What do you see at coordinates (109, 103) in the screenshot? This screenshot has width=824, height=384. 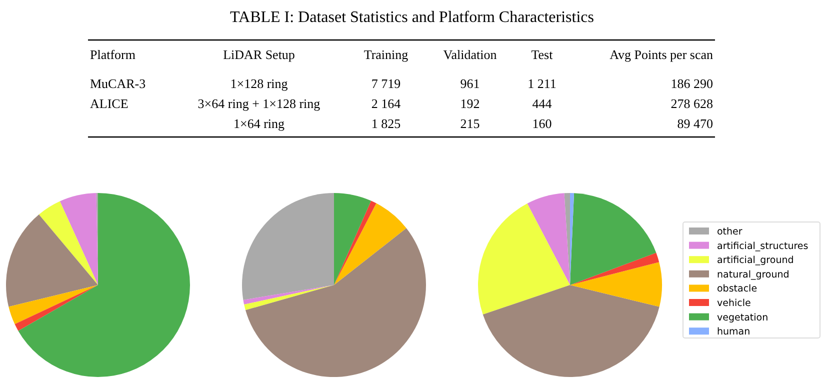 I see `text: ALICE` at bounding box center [109, 103].